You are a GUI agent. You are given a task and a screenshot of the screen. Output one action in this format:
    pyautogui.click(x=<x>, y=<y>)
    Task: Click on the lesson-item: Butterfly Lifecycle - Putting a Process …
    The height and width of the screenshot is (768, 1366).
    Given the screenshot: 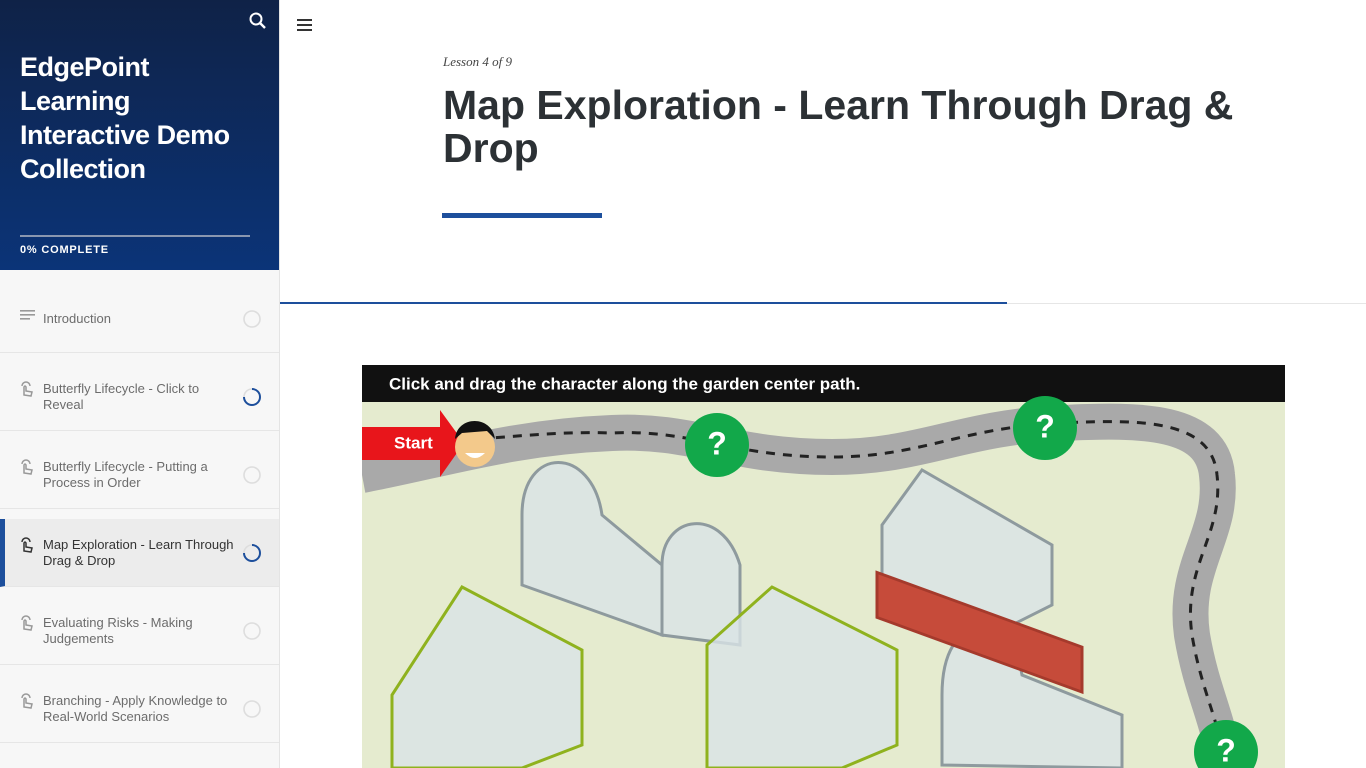 What is the action you would take?
    pyautogui.click(x=139, y=475)
    